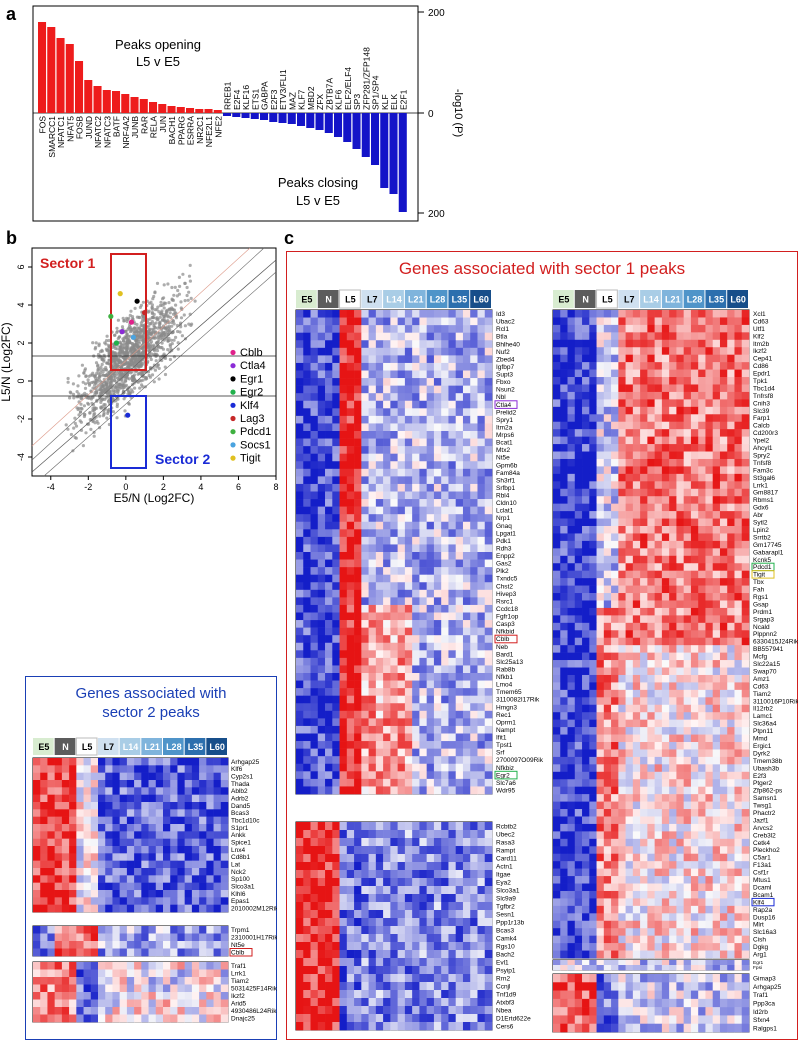  I want to click on legend-klf4: Klf4, so click(249, 406).